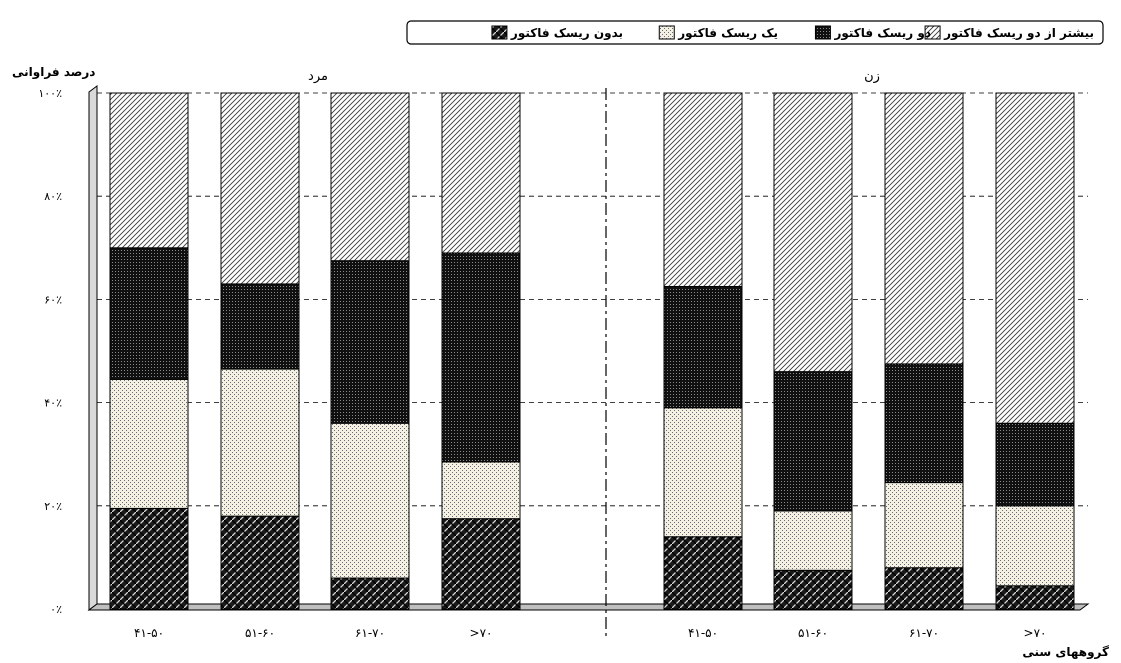 The height and width of the screenshot is (663, 1121). I want to click on legend-label: بیشتر از دو ریسک فاکتور, so click(1018, 33).